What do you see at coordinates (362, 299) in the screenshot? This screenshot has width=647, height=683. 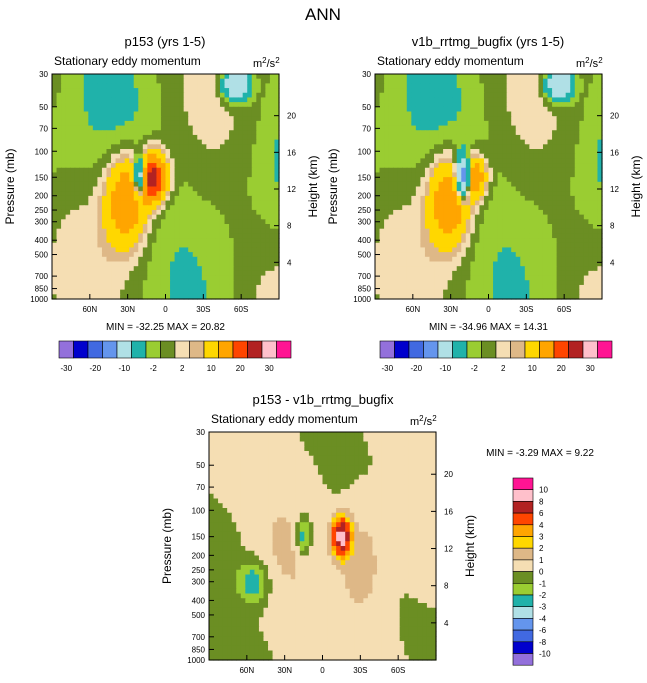 I see `y-tick-label: 1000` at bounding box center [362, 299].